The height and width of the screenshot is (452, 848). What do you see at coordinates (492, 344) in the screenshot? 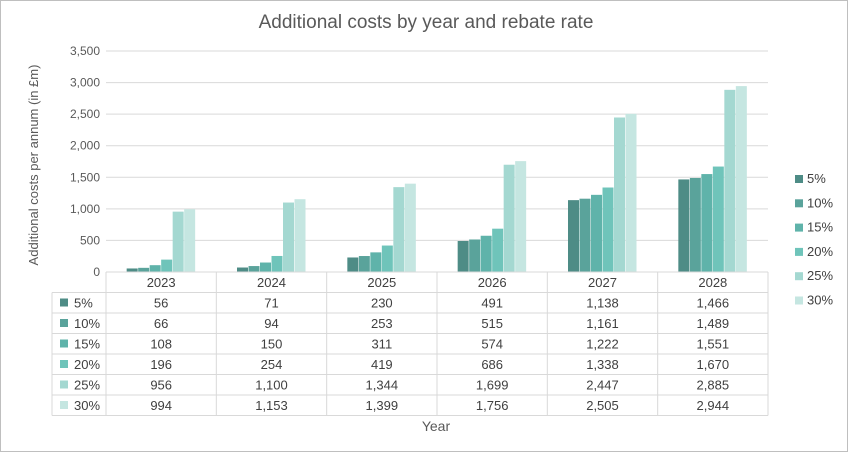
I see `table-cell: 574` at bounding box center [492, 344].